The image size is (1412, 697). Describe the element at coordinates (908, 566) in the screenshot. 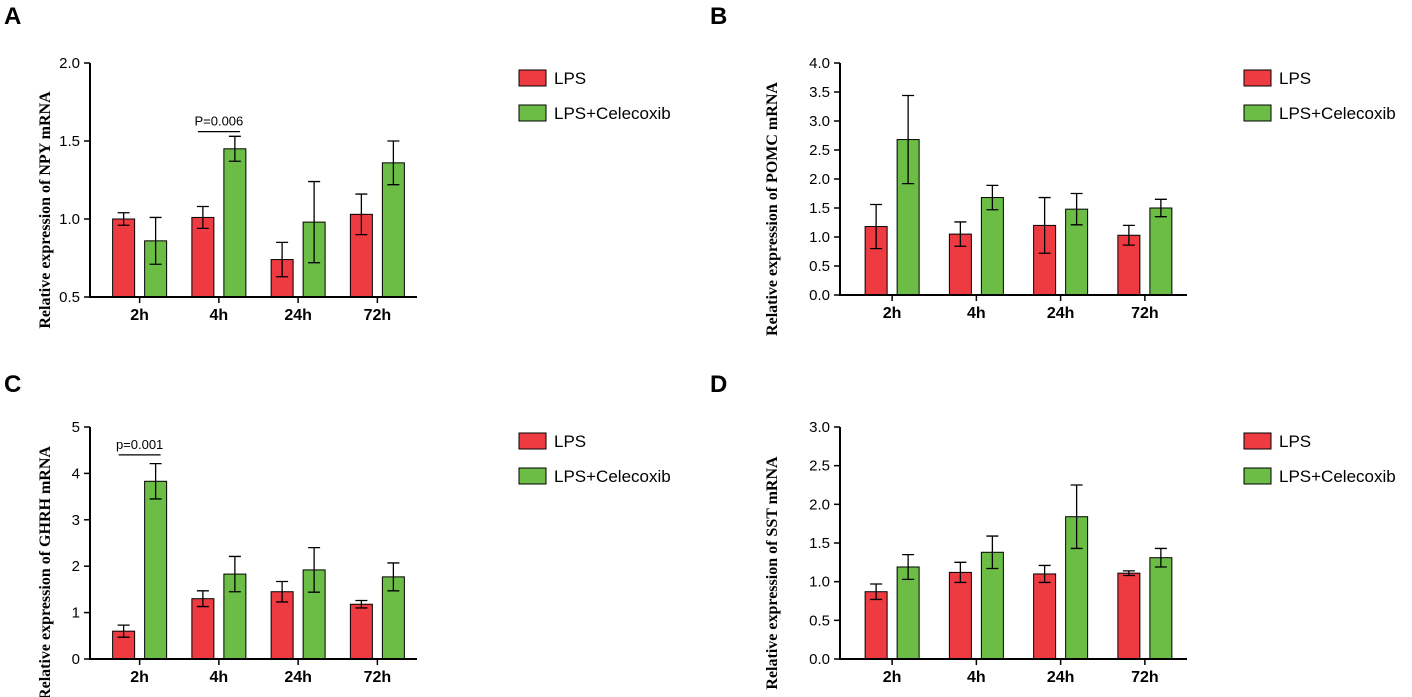

I see `panel-d-error-bar-lps-celecoxib-2h` at that location.